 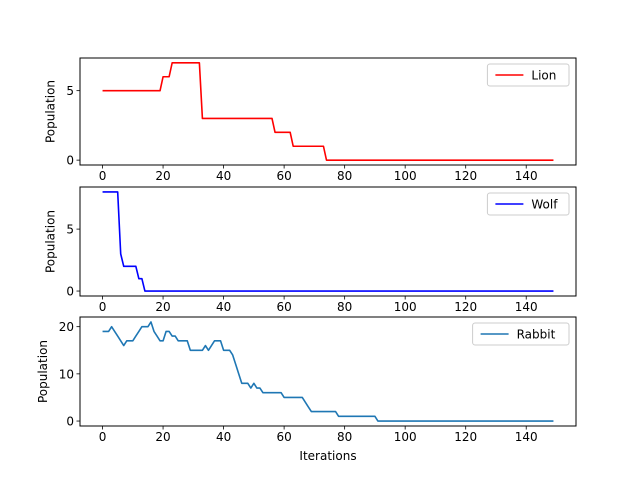 What do you see at coordinates (536, 335) in the screenshot?
I see `legend-label-rabbit: Rabbit` at bounding box center [536, 335].